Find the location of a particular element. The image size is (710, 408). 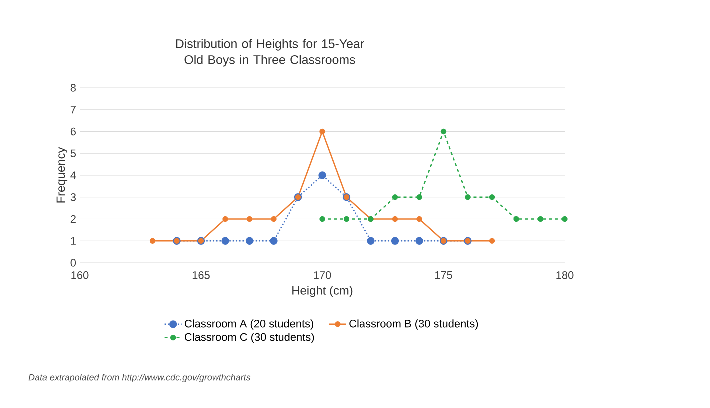

text: Data extrapolated from http://www.cdc.gov/growthcharts is located at coordinates (139, 378).